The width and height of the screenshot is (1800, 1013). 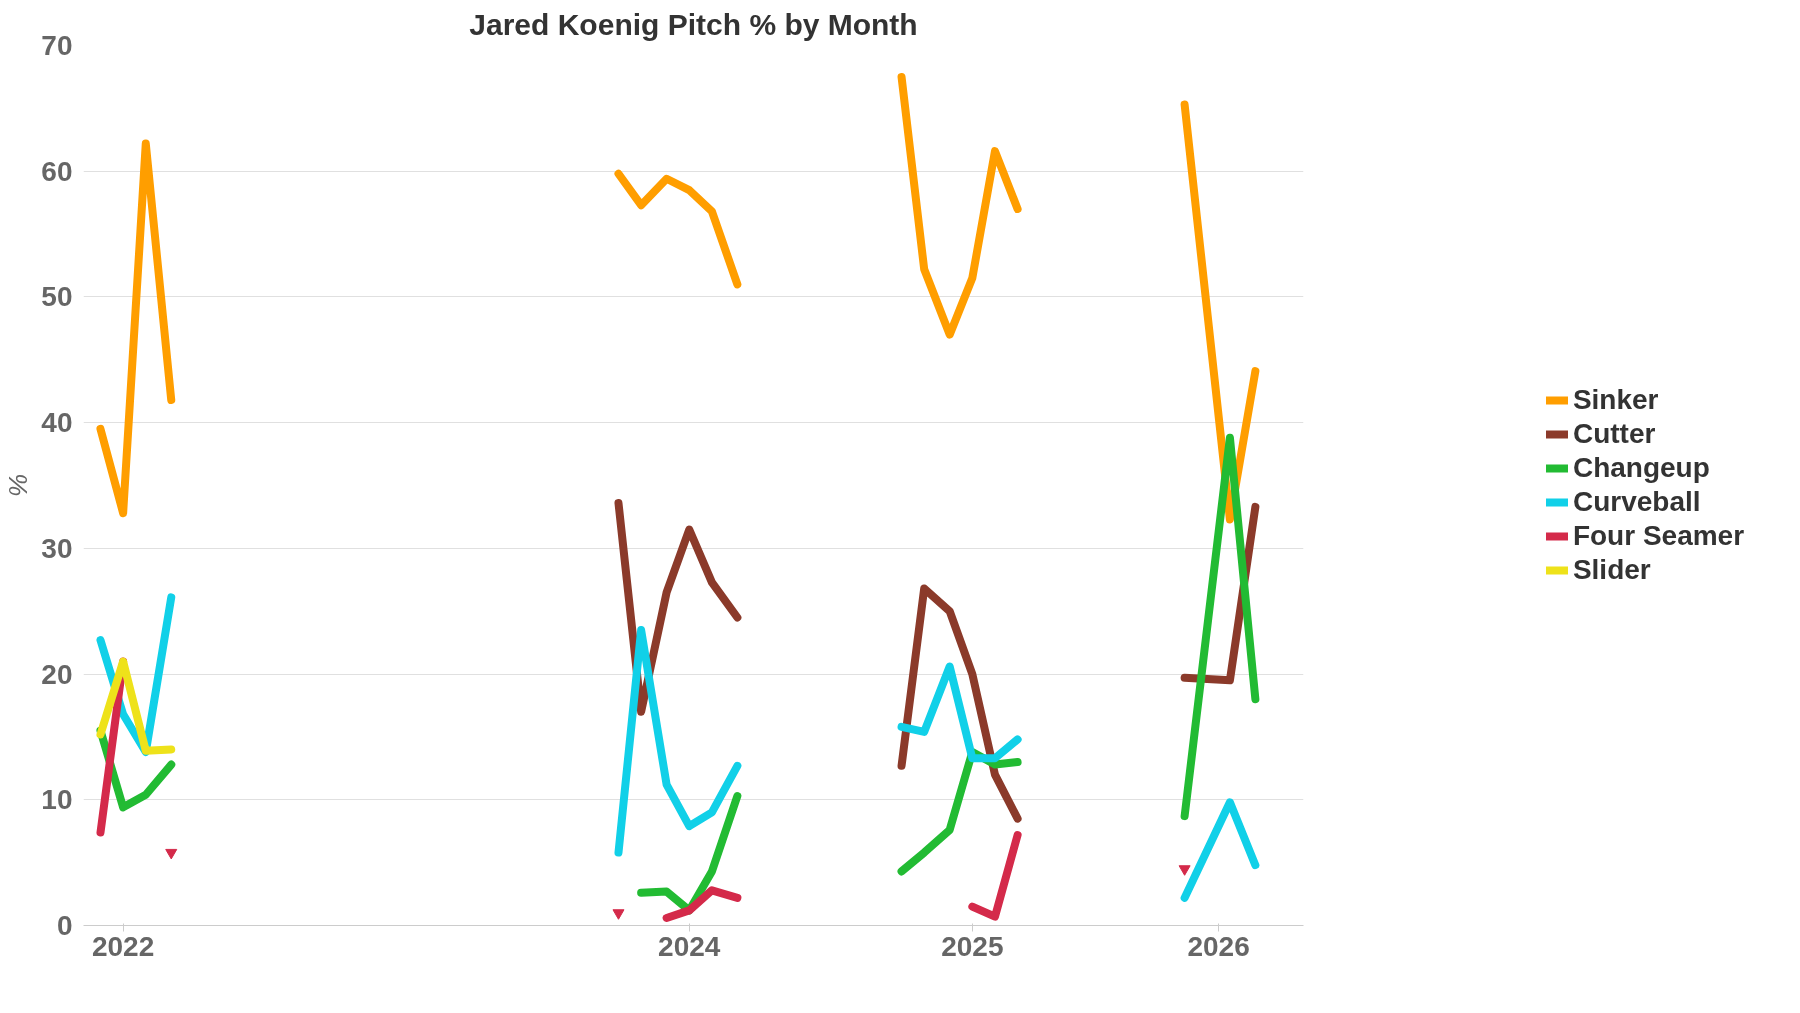 What do you see at coordinates (693, 24) in the screenshot?
I see `chart-title: Jared Koenig Pitch % by Month` at bounding box center [693, 24].